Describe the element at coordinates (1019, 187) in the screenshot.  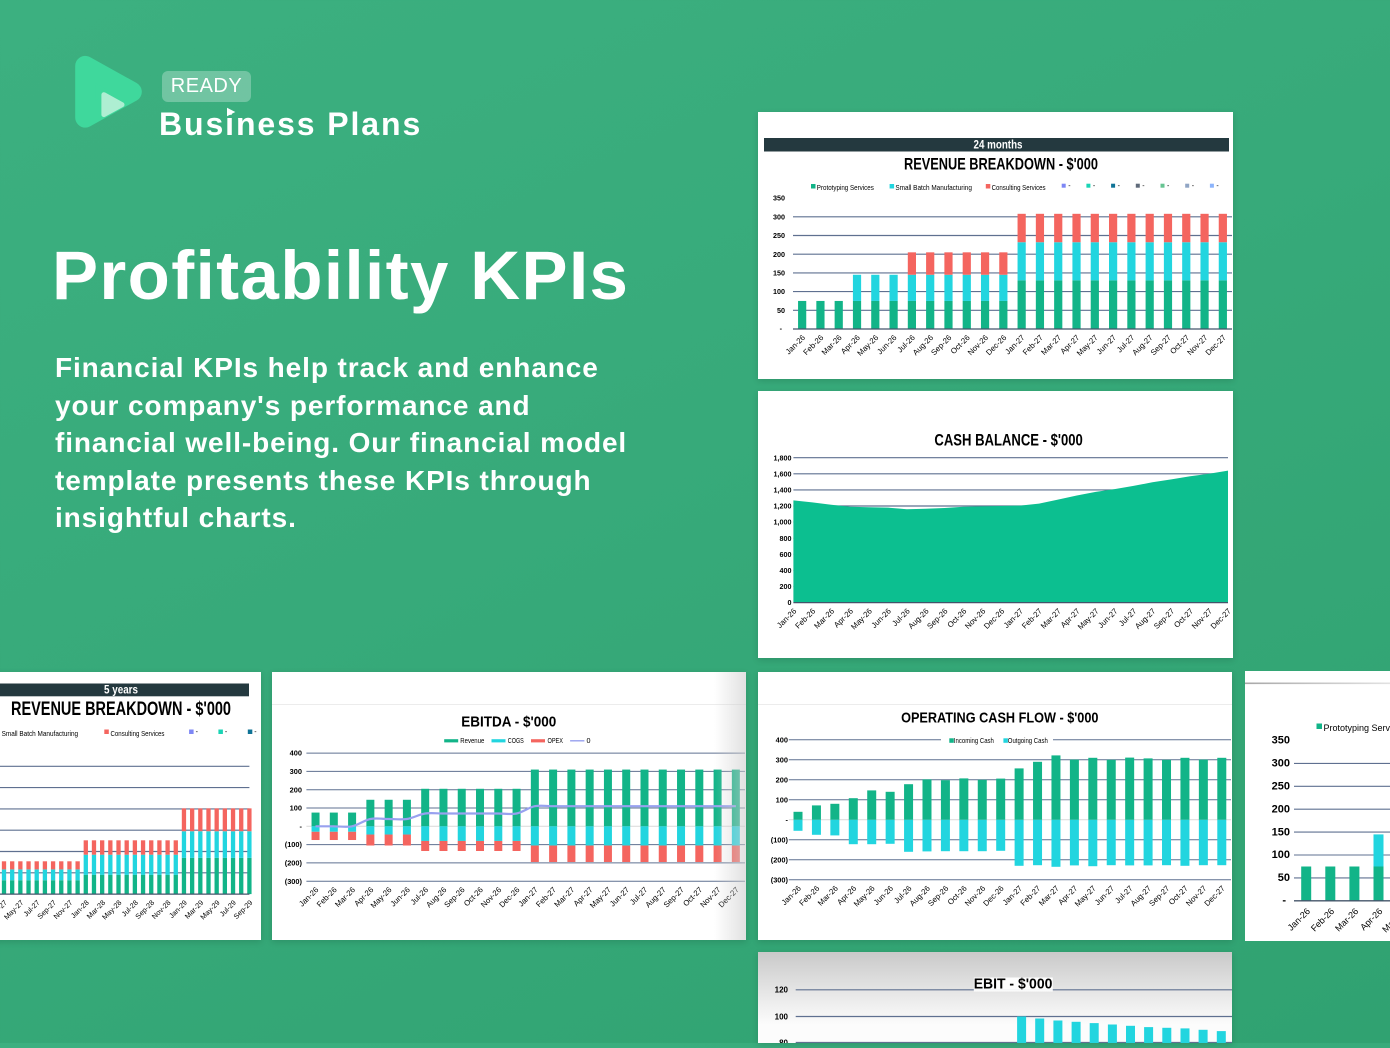
I see `svg-text: Consulting Services` at that location.